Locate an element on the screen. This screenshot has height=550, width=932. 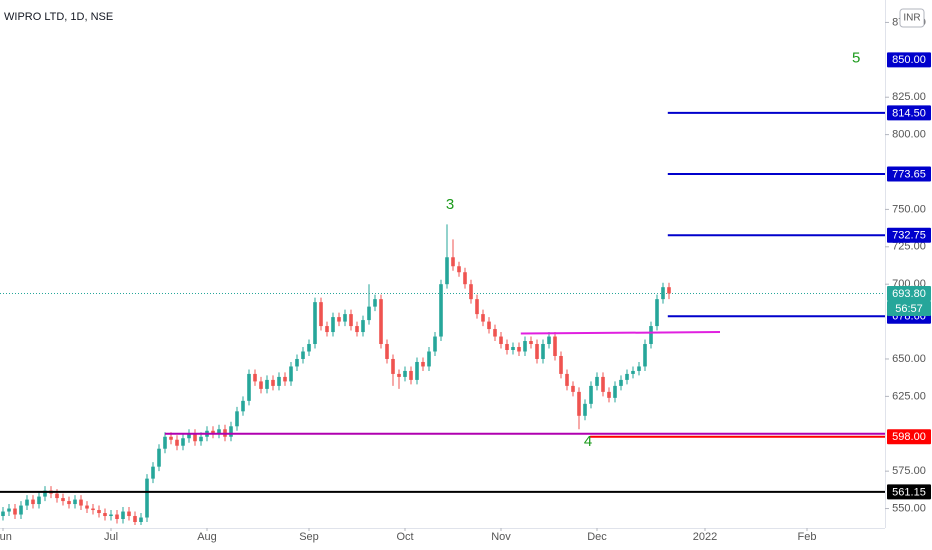
countdown-label: 56:57 is located at coordinates (909, 309).